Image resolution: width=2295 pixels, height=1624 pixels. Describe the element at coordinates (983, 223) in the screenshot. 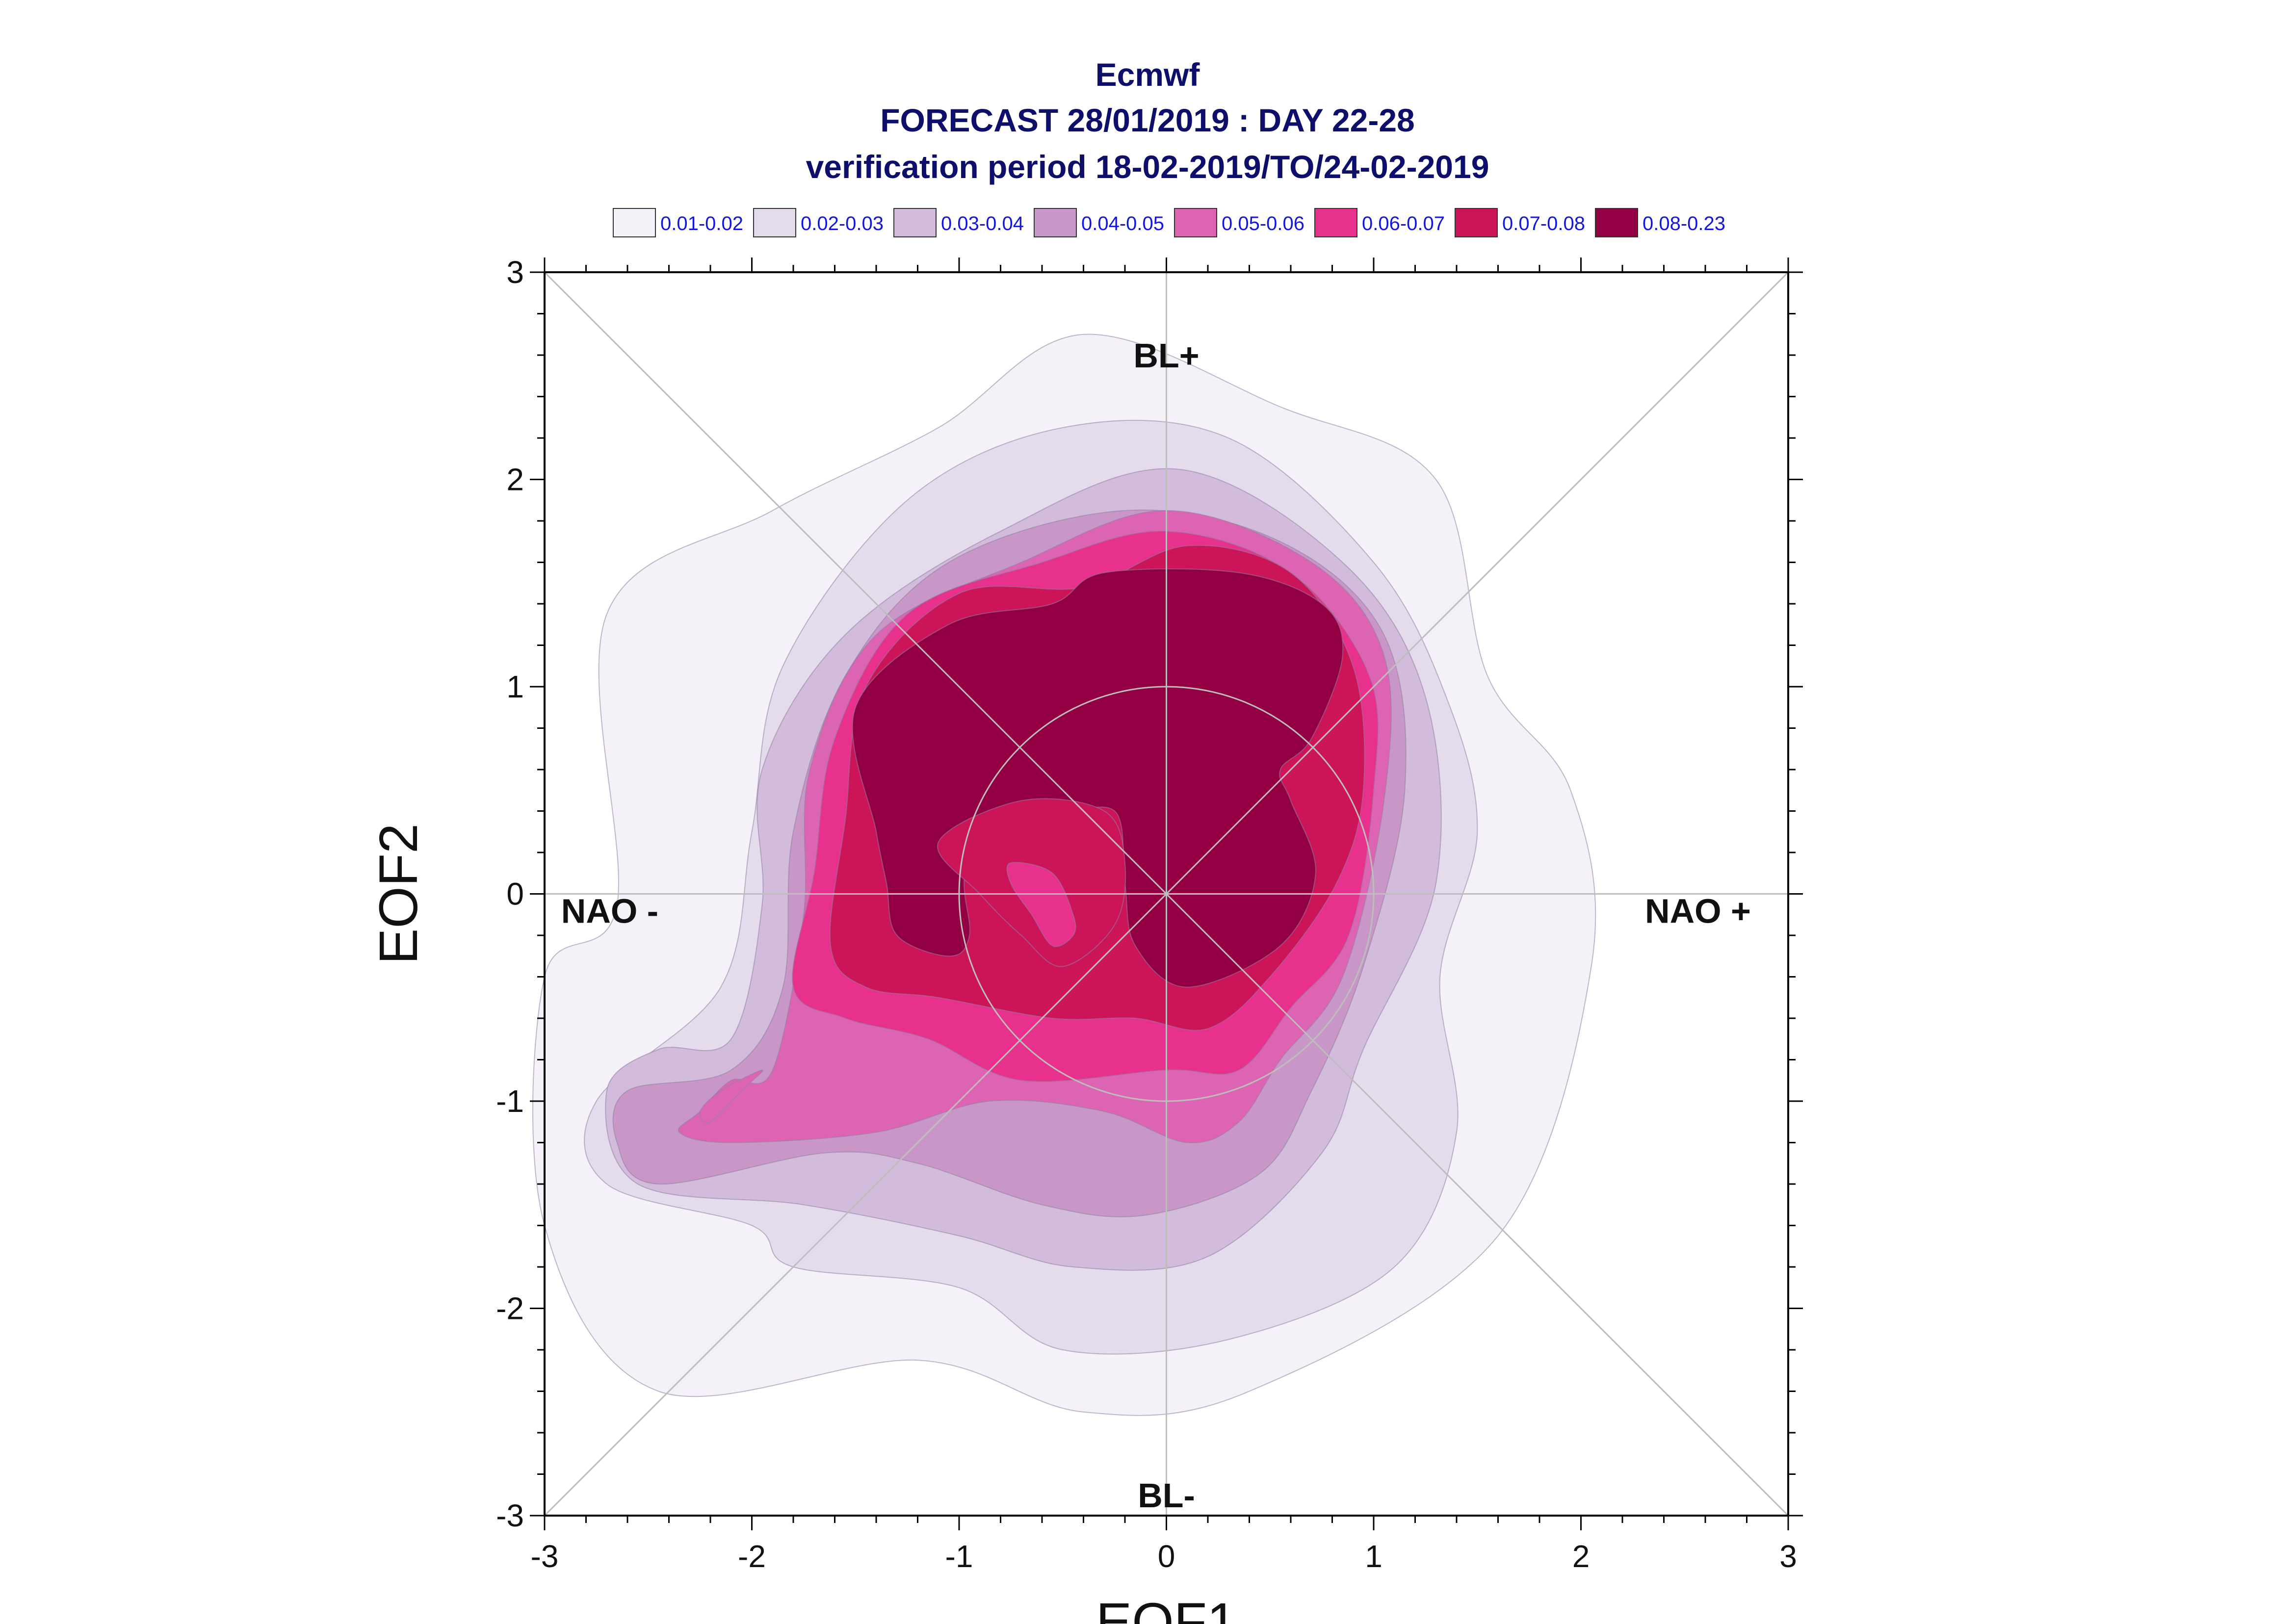

I see `legend-label: 0.03-0.04` at that location.